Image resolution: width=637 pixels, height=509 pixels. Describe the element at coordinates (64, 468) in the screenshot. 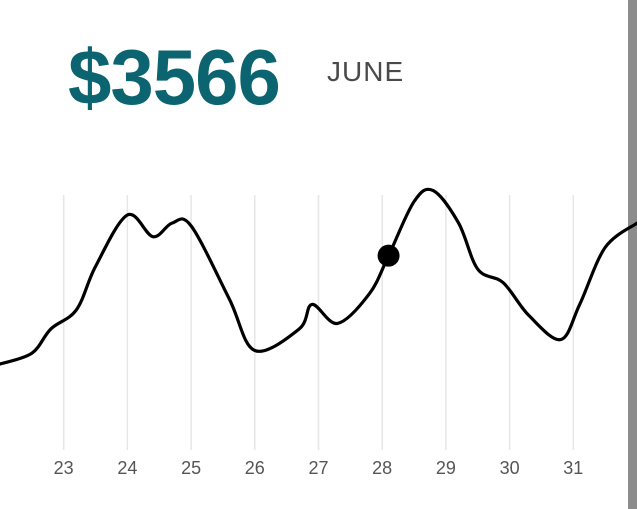

I see `x-tick-label: 23` at that location.